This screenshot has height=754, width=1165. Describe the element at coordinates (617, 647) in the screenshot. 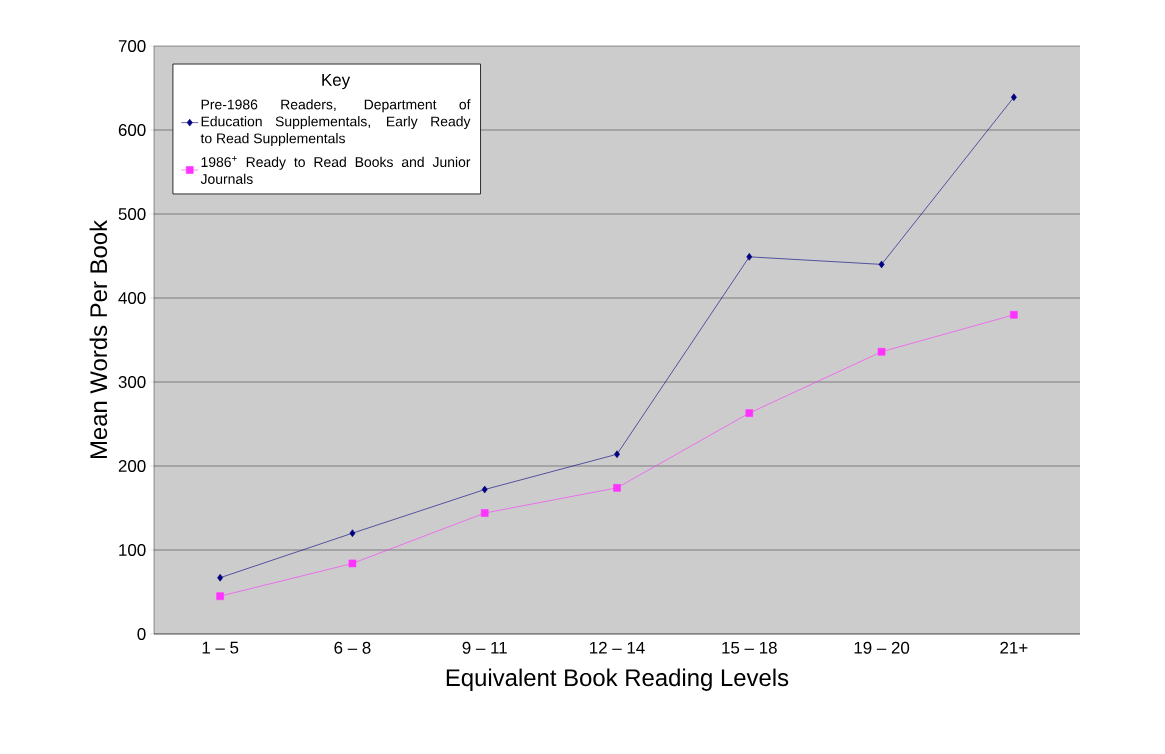

I see `x-tick-label: 12 – 14` at that location.